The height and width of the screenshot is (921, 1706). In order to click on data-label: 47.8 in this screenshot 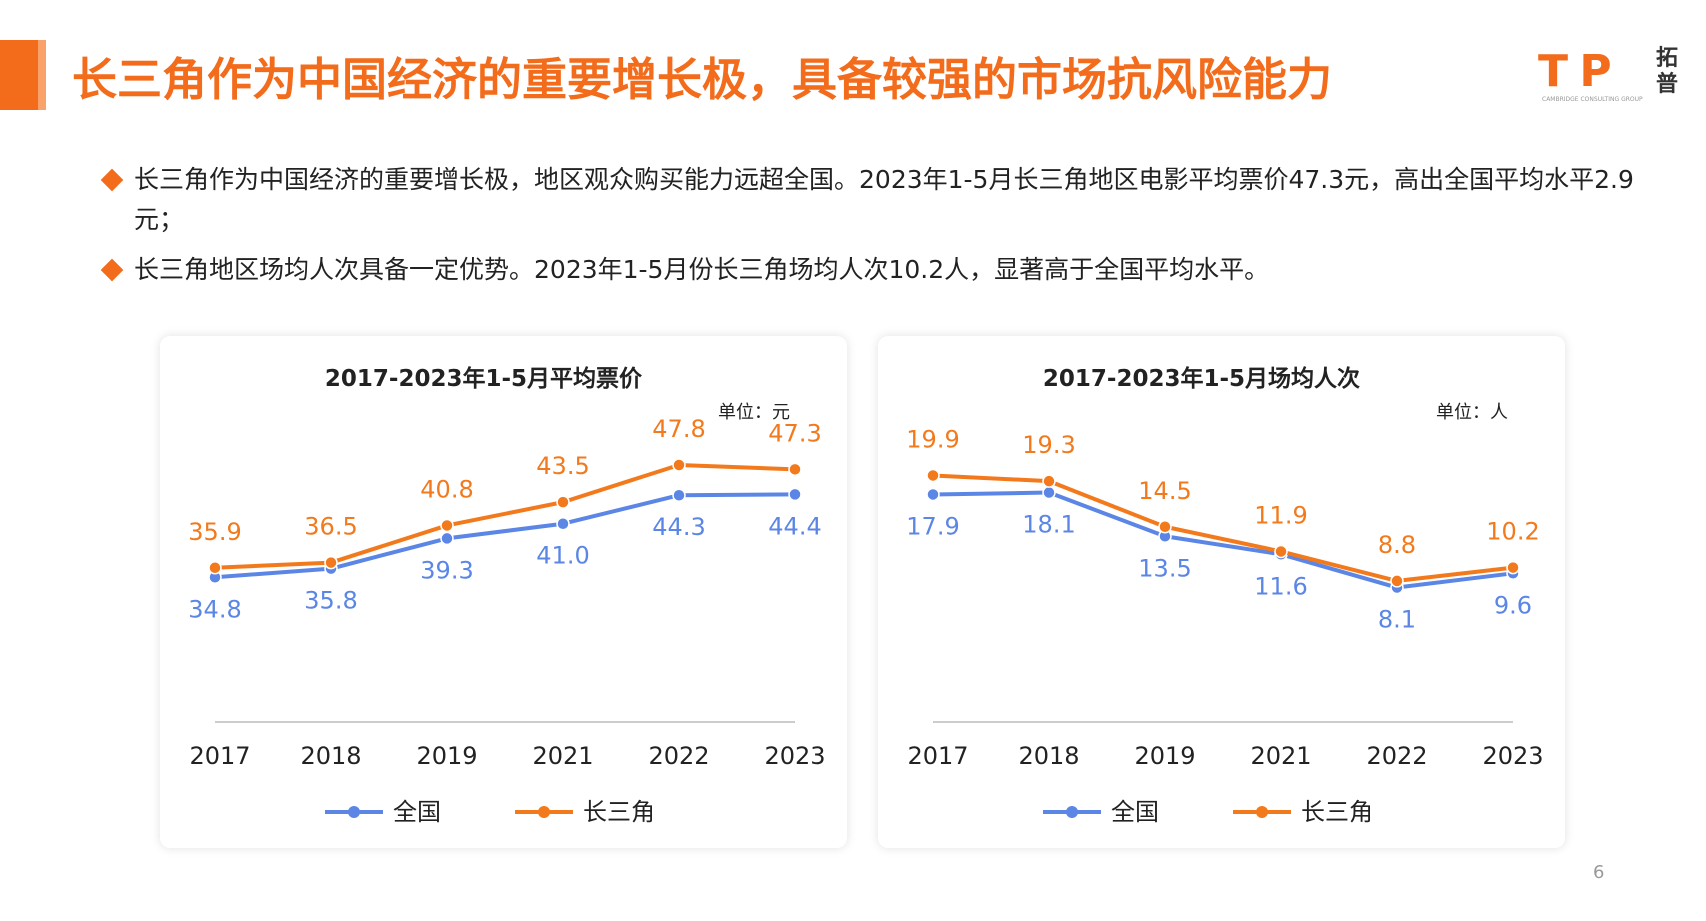, I will do `click(678, 429)`.